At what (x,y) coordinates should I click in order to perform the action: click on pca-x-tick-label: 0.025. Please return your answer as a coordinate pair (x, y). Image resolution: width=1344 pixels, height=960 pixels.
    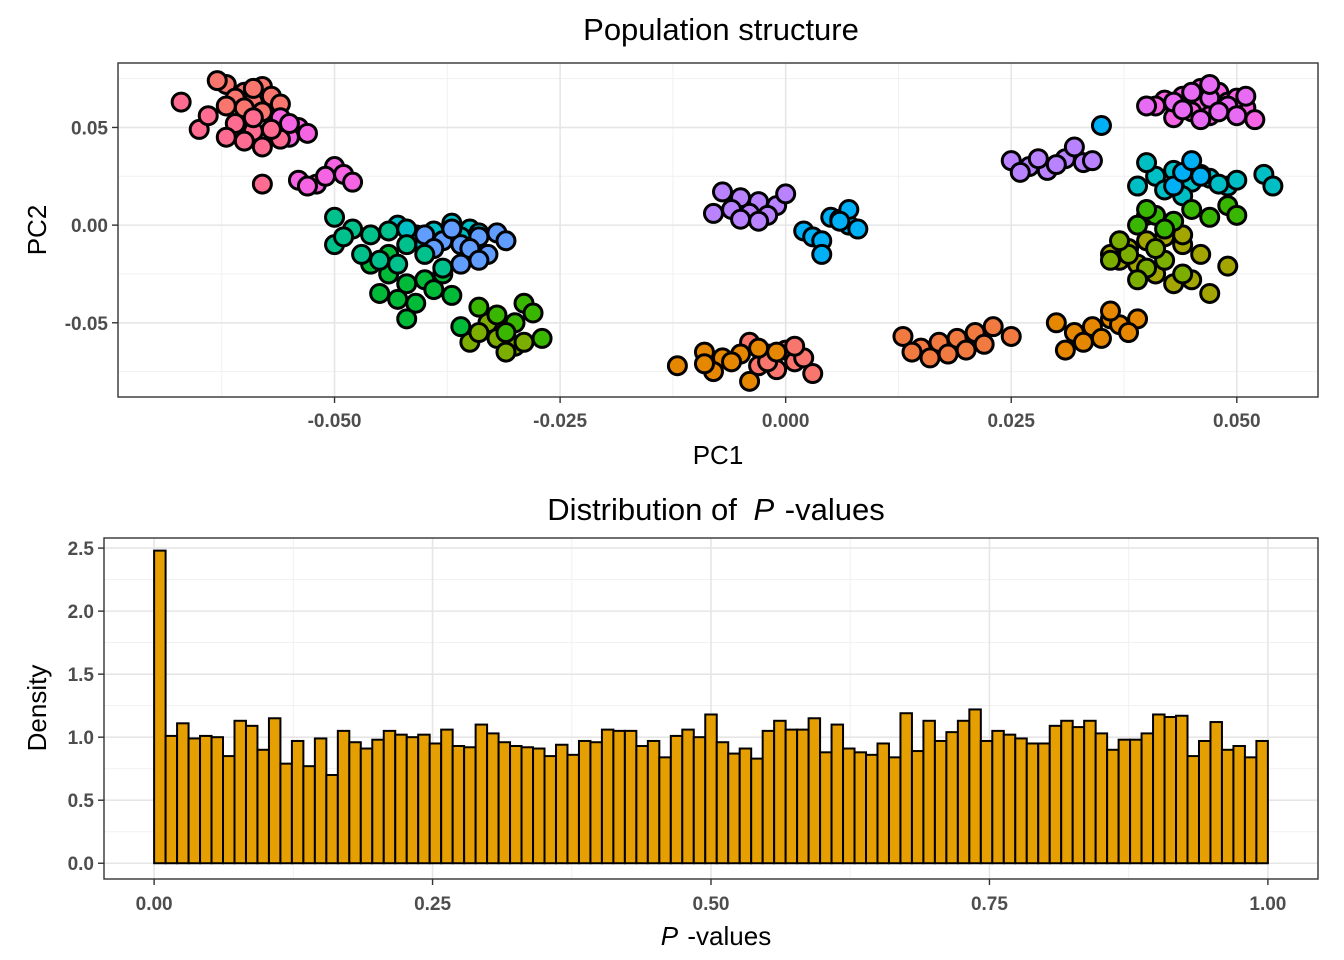
    Looking at the image, I should click on (1011, 421).